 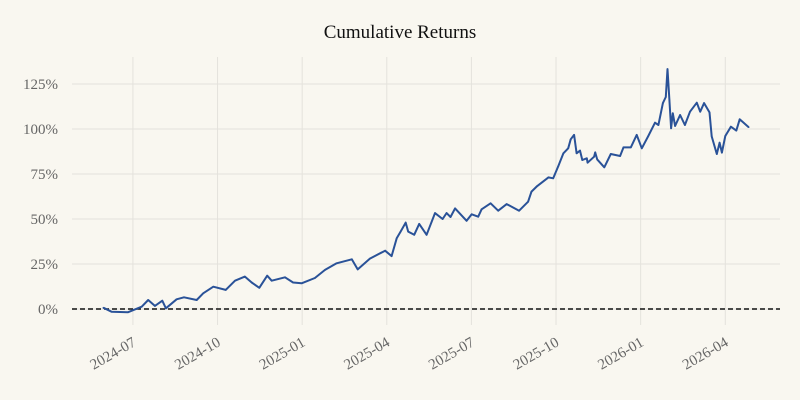 What do you see at coordinates (45, 265) in the screenshot?
I see `y-tick-label: 25%` at bounding box center [45, 265].